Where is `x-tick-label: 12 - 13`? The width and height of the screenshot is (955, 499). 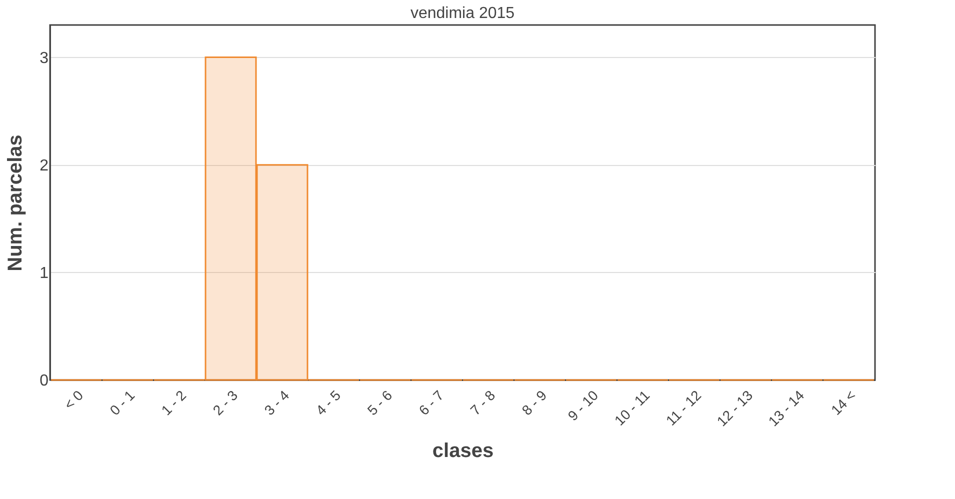 x-tick-label: 12 - 13 is located at coordinates (735, 408).